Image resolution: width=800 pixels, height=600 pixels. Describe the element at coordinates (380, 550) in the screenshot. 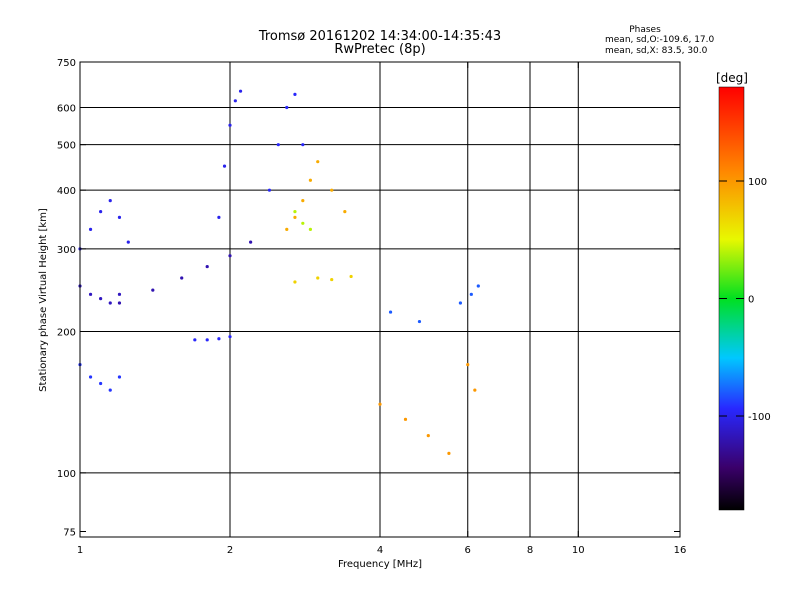

I see `x-tick-label: 4` at that location.